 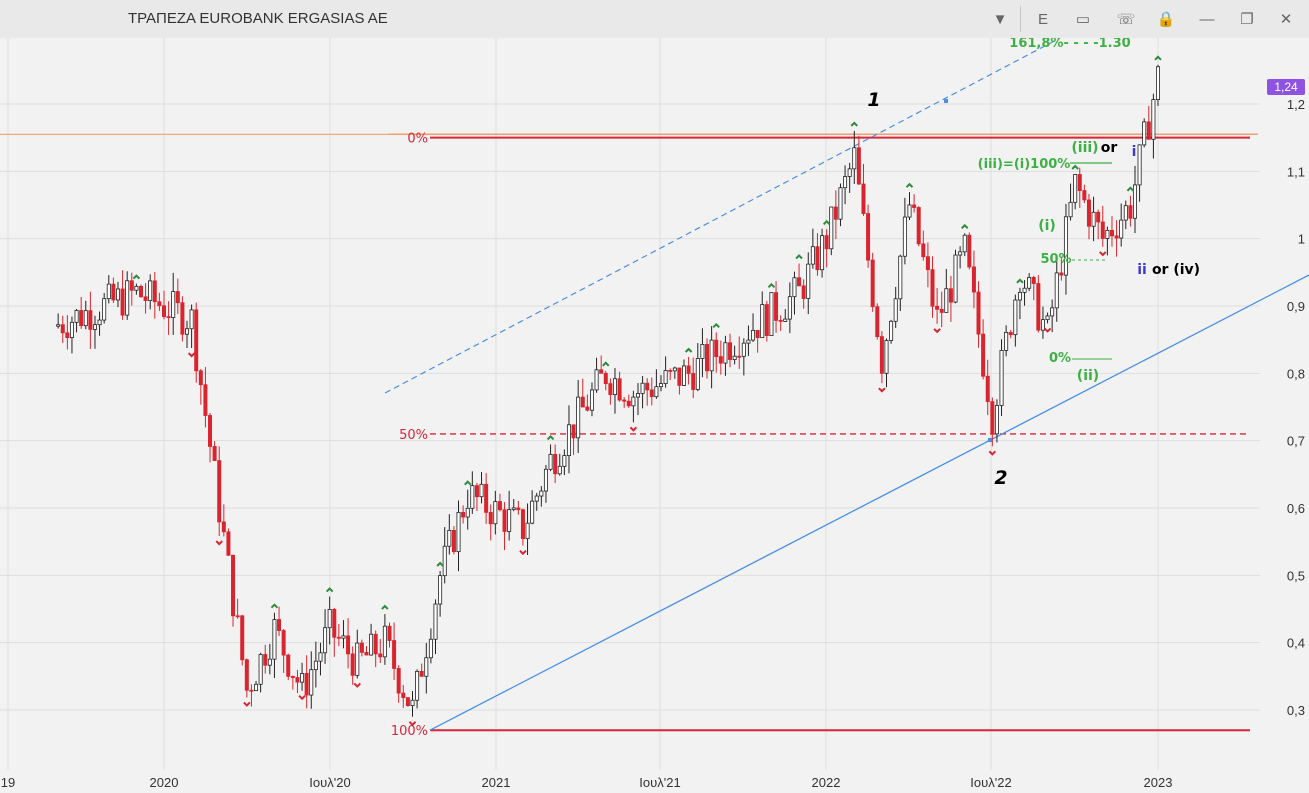 I want to click on panel-icon: ▭, so click(x=1083, y=19).